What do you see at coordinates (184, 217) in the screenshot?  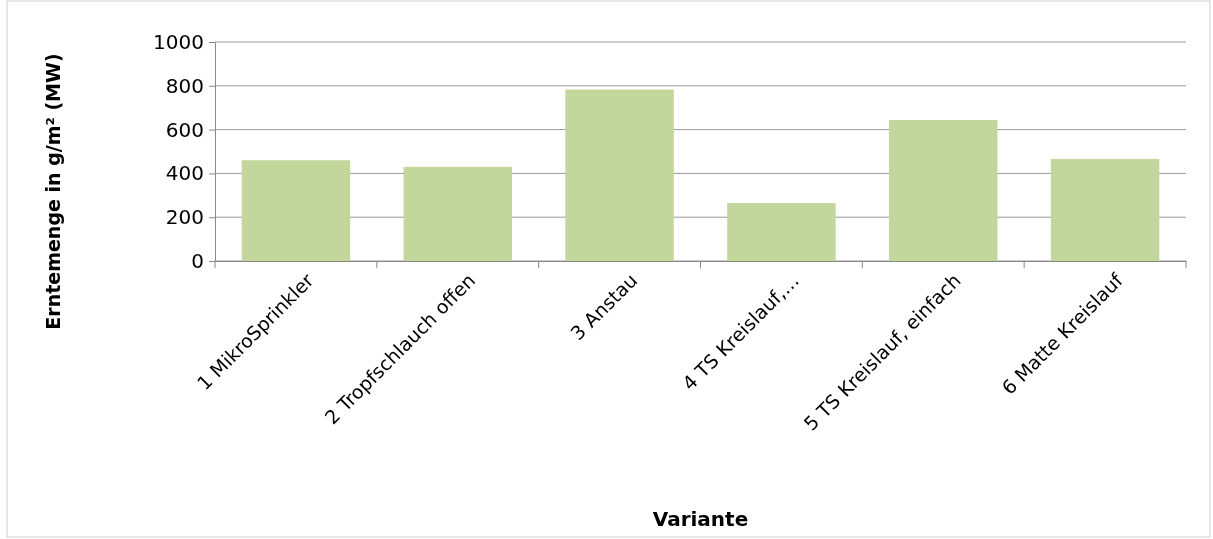 I see `y-tick-label: 200` at bounding box center [184, 217].